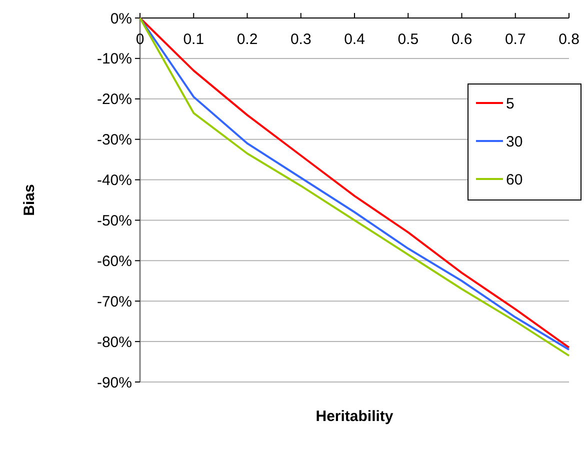  What do you see at coordinates (461, 39) in the screenshot?
I see `x-tick-label: 0.6` at bounding box center [461, 39].